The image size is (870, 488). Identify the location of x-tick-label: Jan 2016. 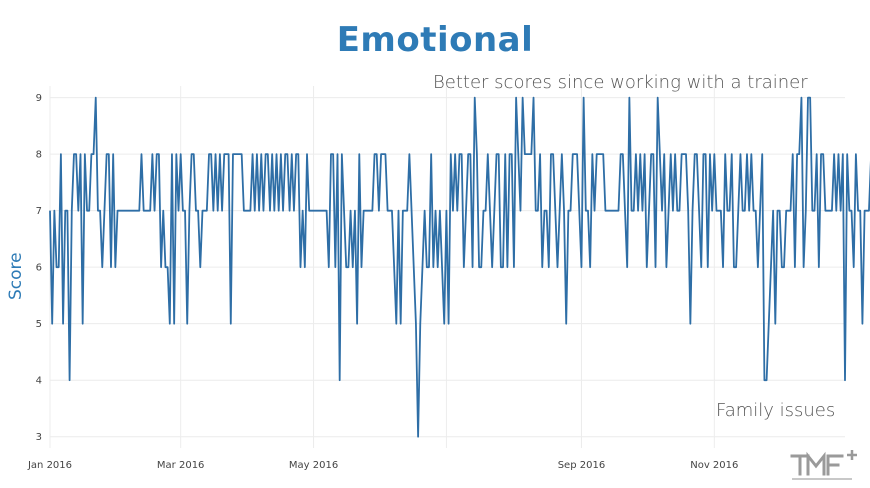
(49, 465).